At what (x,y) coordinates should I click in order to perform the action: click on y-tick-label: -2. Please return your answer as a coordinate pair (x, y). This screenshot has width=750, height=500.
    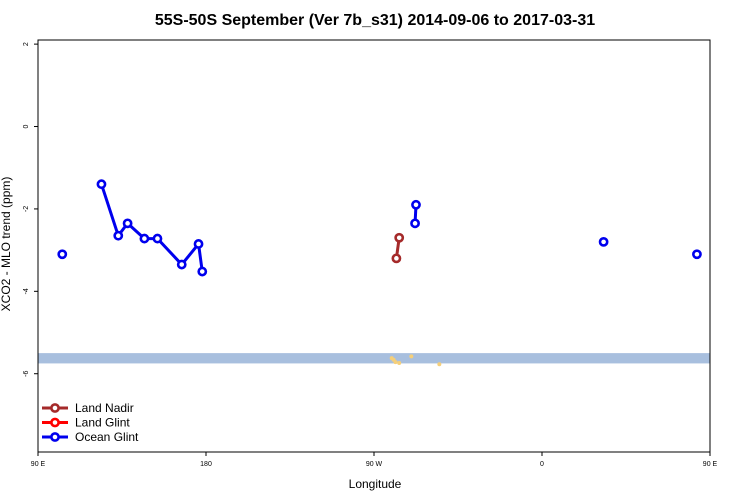
    Looking at the image, I should click on (26, 209).